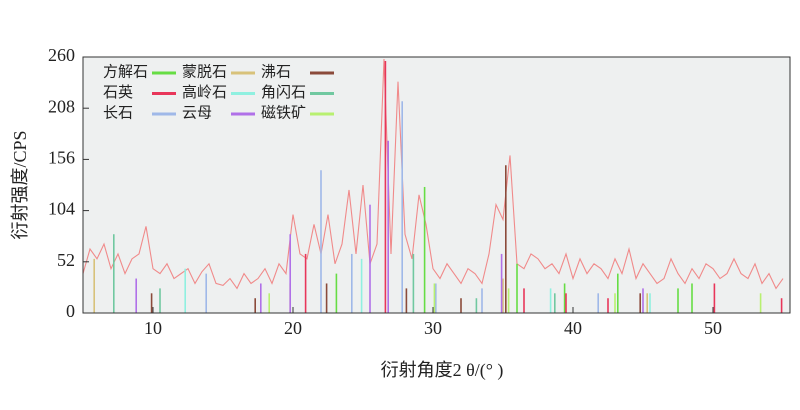  What do you see at coordinates (204, 92) in the screenshot?
I see `legend-label: 高岭石` at bounding box center [204, 92].